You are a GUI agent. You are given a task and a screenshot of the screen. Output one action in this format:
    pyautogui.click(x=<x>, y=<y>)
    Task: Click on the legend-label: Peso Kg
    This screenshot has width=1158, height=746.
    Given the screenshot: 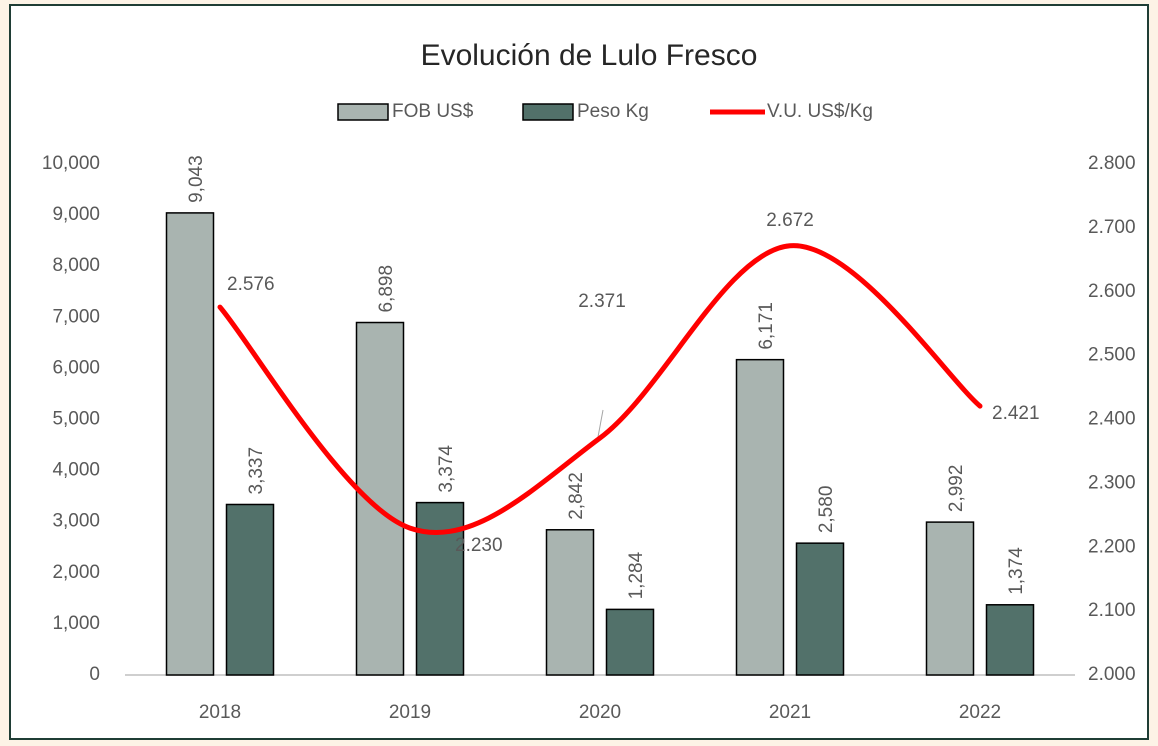 What is the action you would take?
    pyautogui.click(x=613, y=111)
    